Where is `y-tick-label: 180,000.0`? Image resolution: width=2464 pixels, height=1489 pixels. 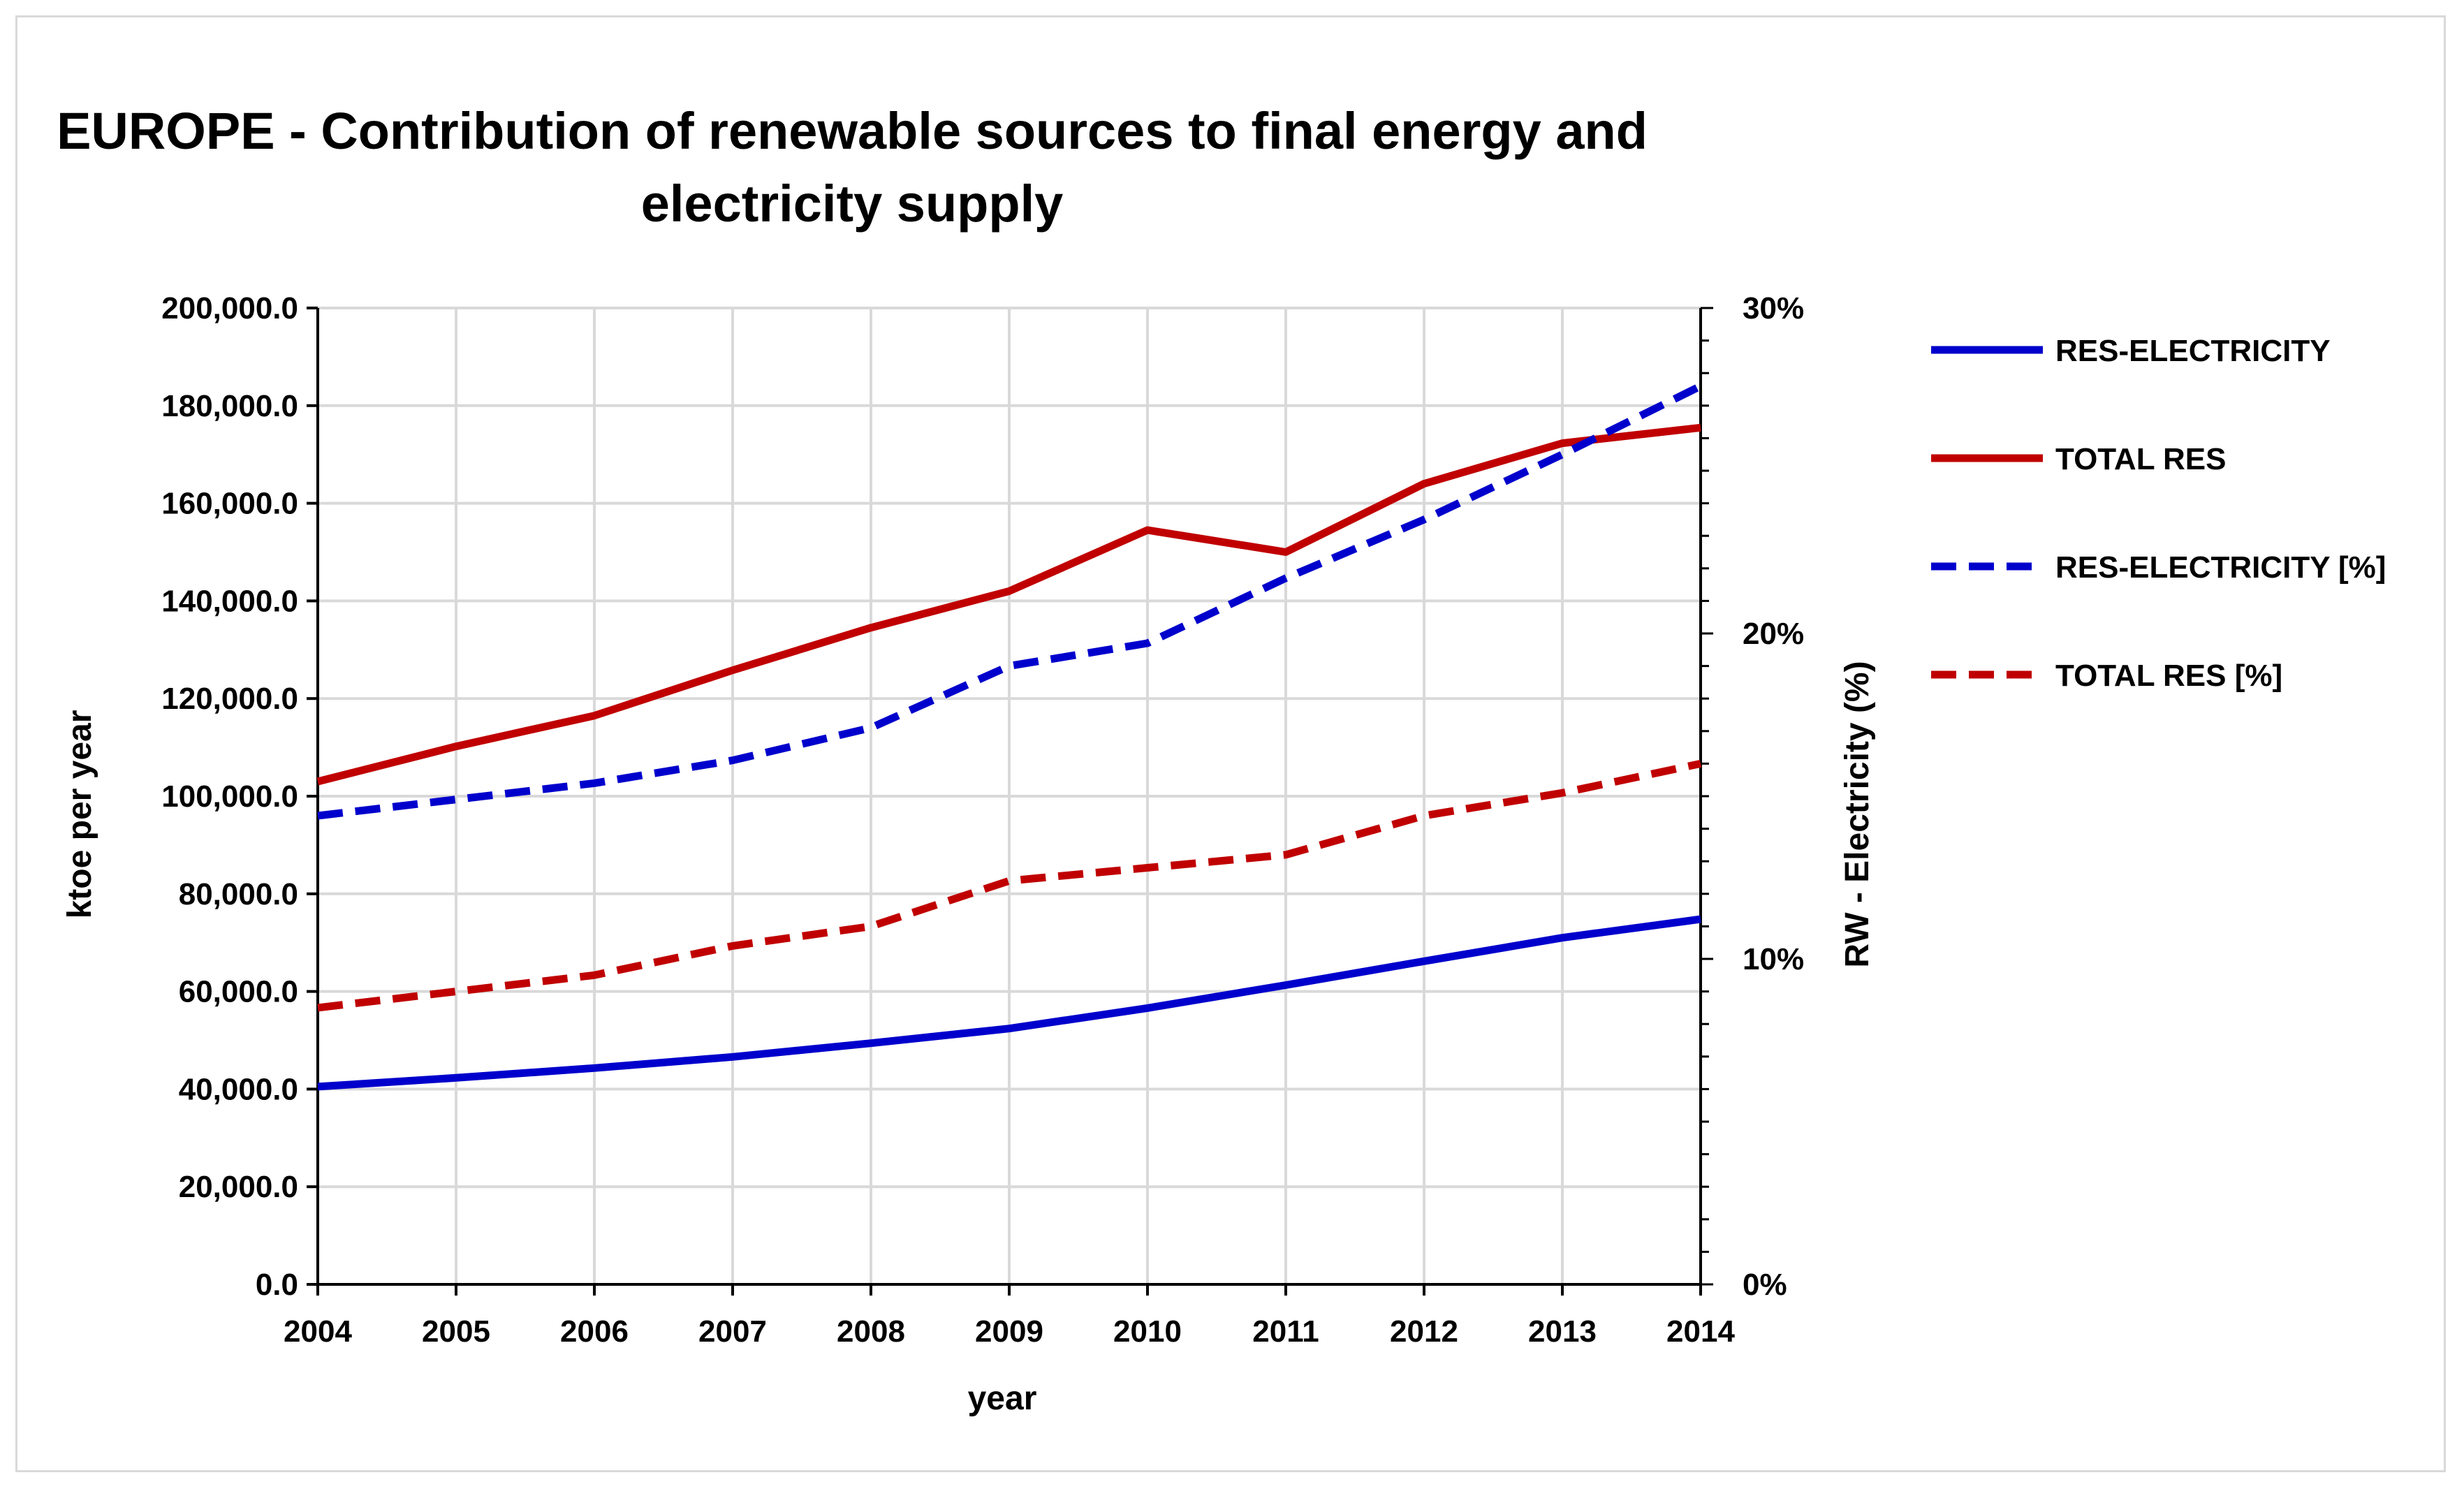 y-tick-label: 180,000.0 is located at coordinates (229, 406).